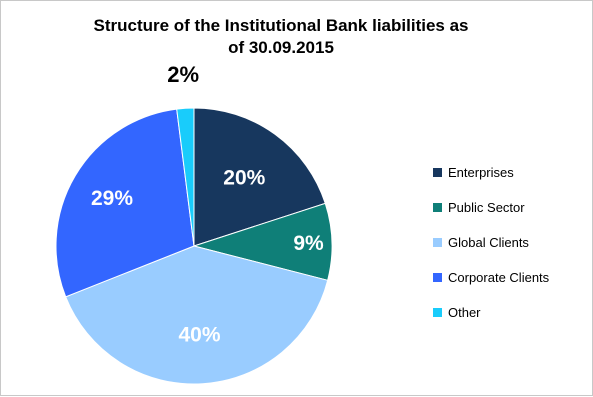  Describe the element at coordinates (244, 177) in the screenshot. I see `data-label-enterprises: 20%` at that location.